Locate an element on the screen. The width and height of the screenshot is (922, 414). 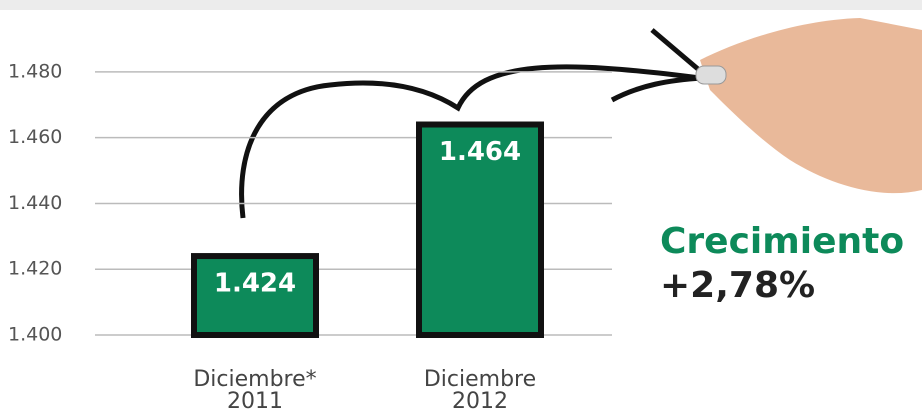
y-tick-label: 1.420 is located at coordinates (35, 269).